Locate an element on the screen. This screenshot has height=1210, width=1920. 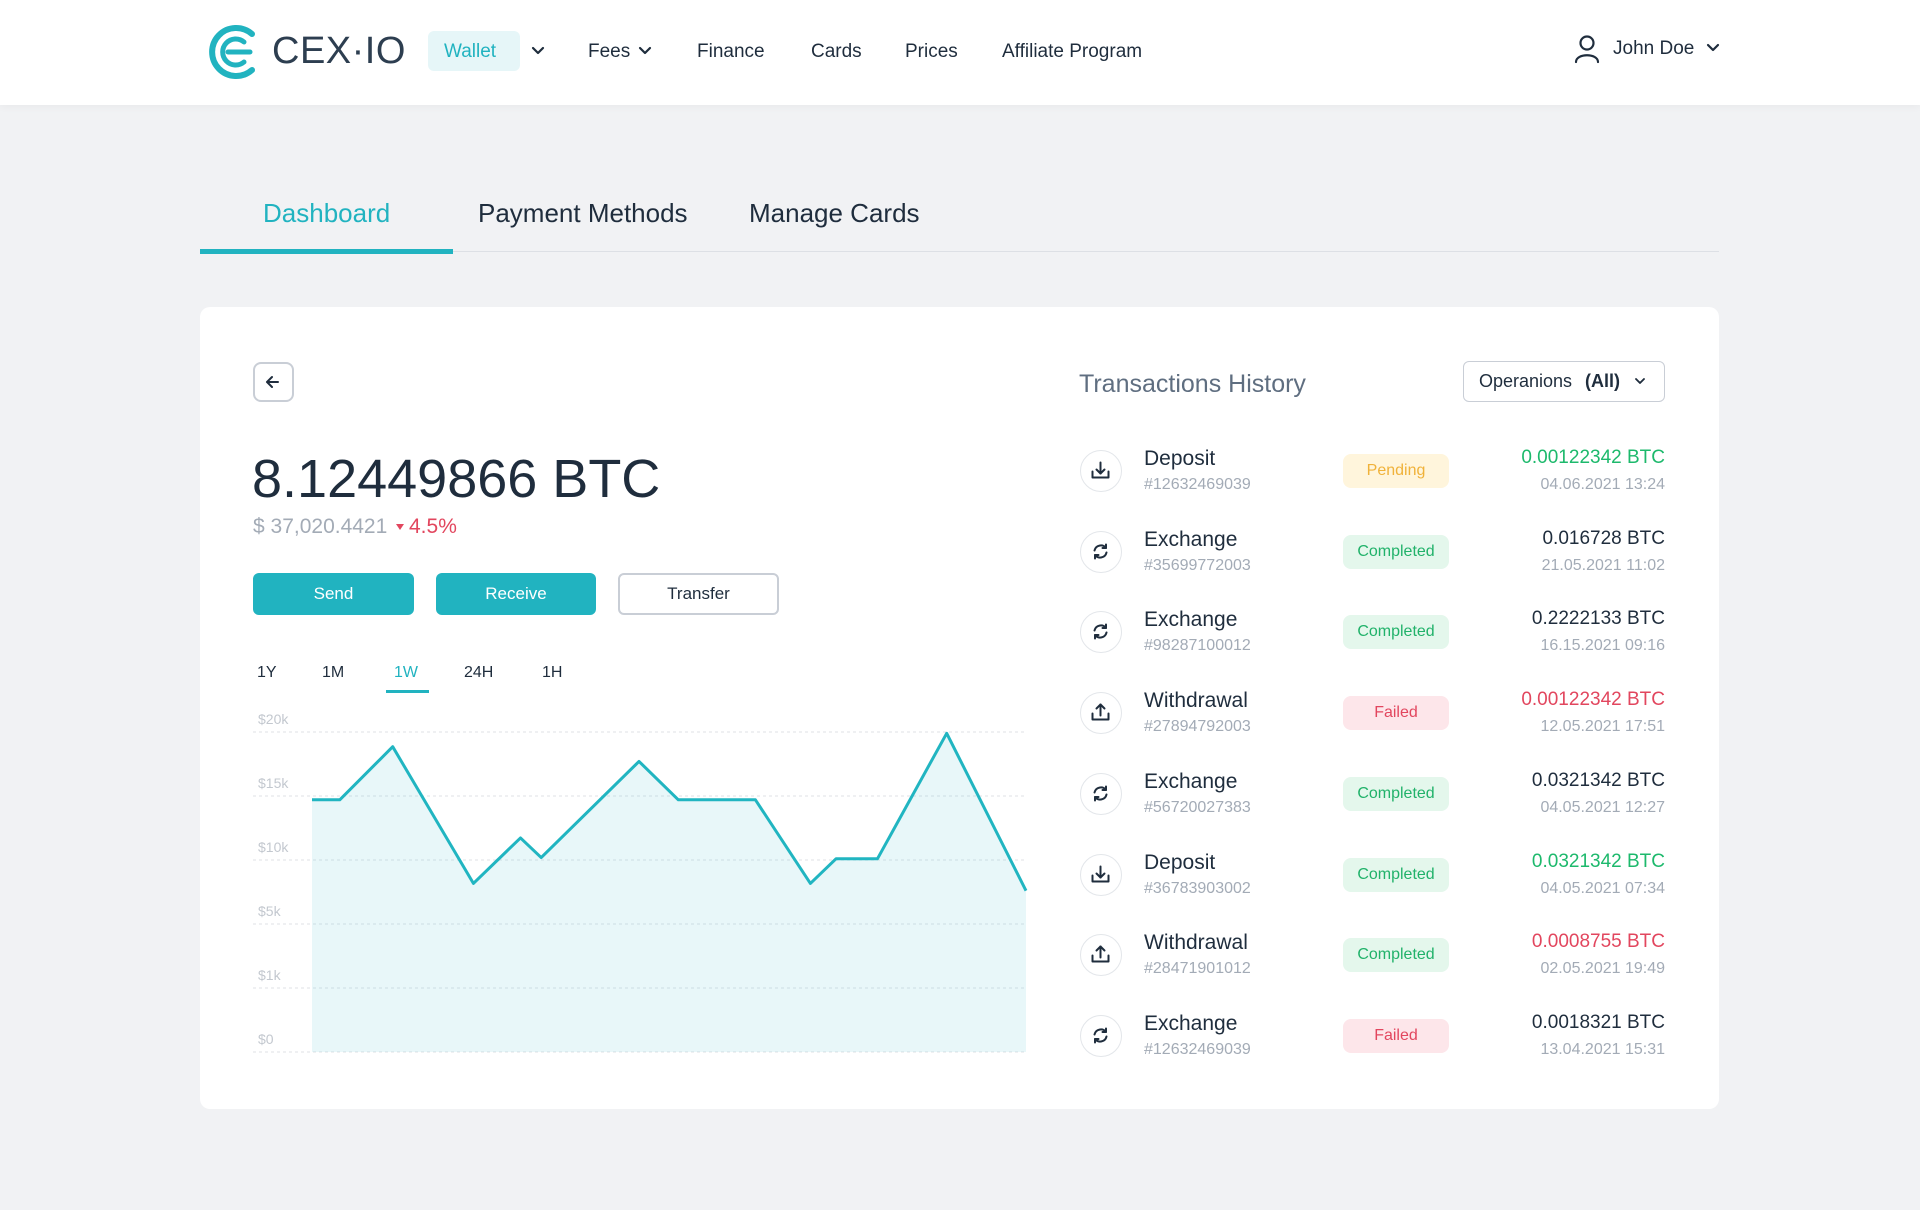
period-tab: 1M is located at coordinates (333, 672).